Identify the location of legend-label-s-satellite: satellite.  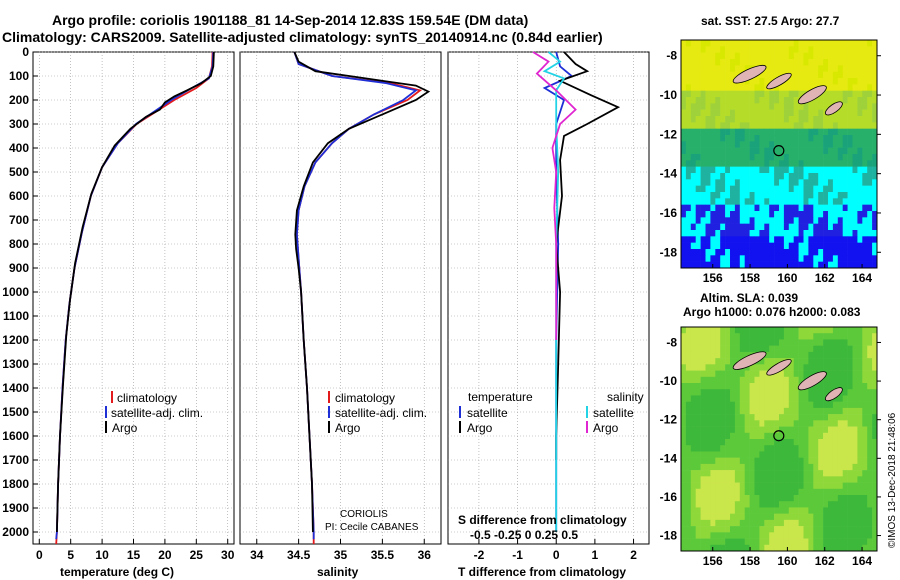
(613, 413).